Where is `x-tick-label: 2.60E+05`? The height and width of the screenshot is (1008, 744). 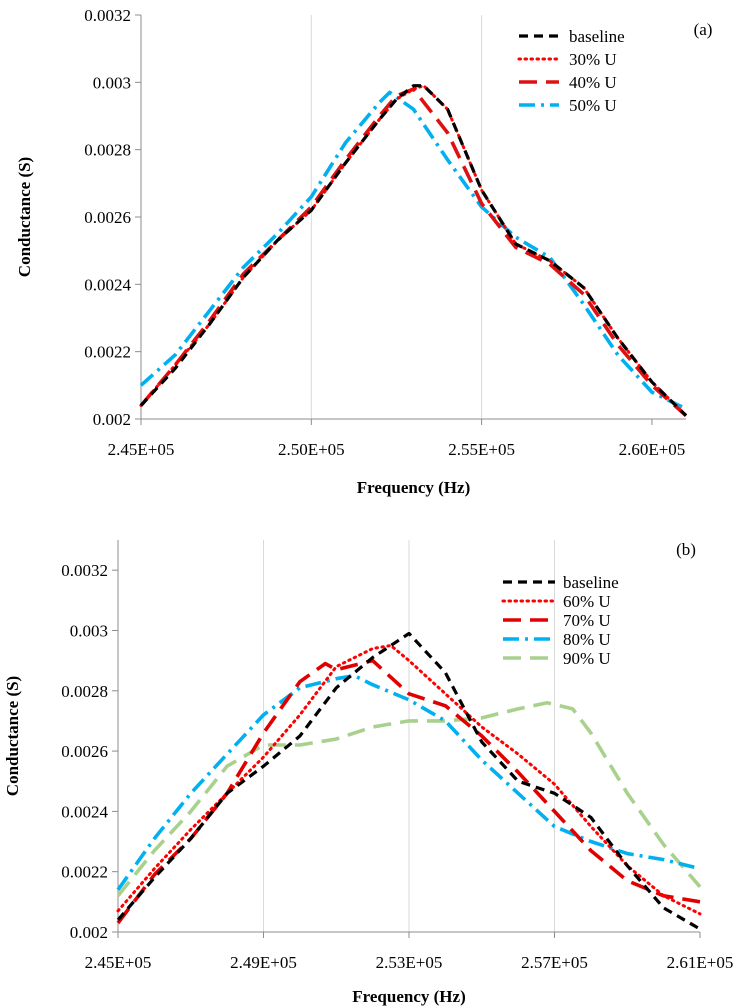 x-tick-label: 2.60E+05 is located at coordinates (652, 449).